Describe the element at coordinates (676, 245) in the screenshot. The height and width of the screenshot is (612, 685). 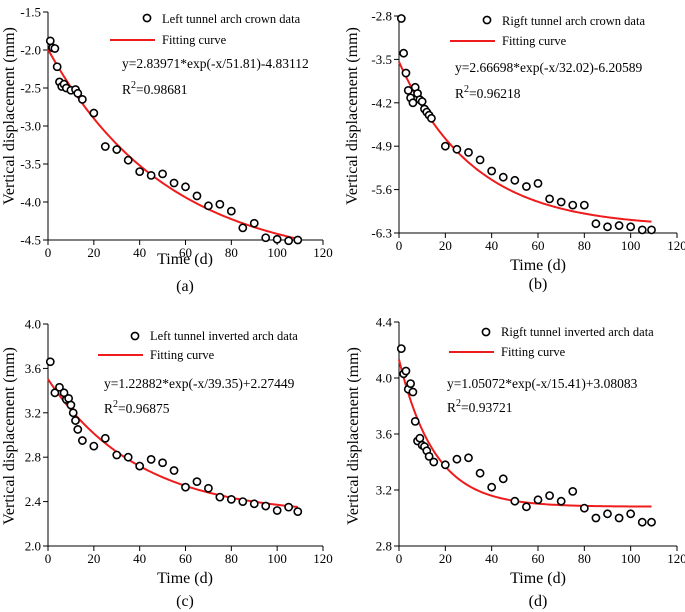
I see `x-tick-label-b: 120` at that location.